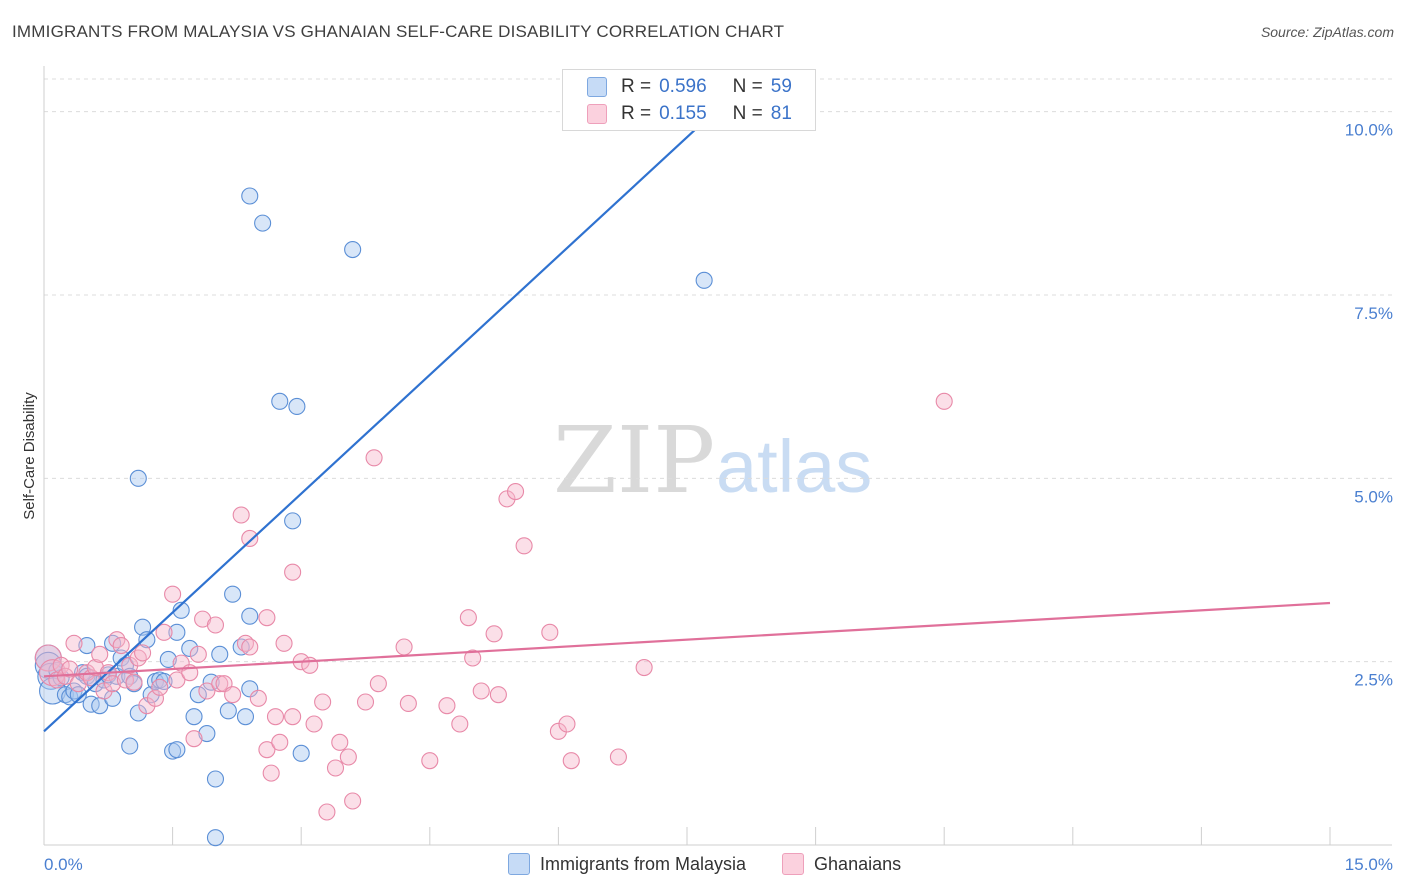  Describe the element at coordinates (747, 86) in the screenshot. I see `legend-n-label: N =` at that location.